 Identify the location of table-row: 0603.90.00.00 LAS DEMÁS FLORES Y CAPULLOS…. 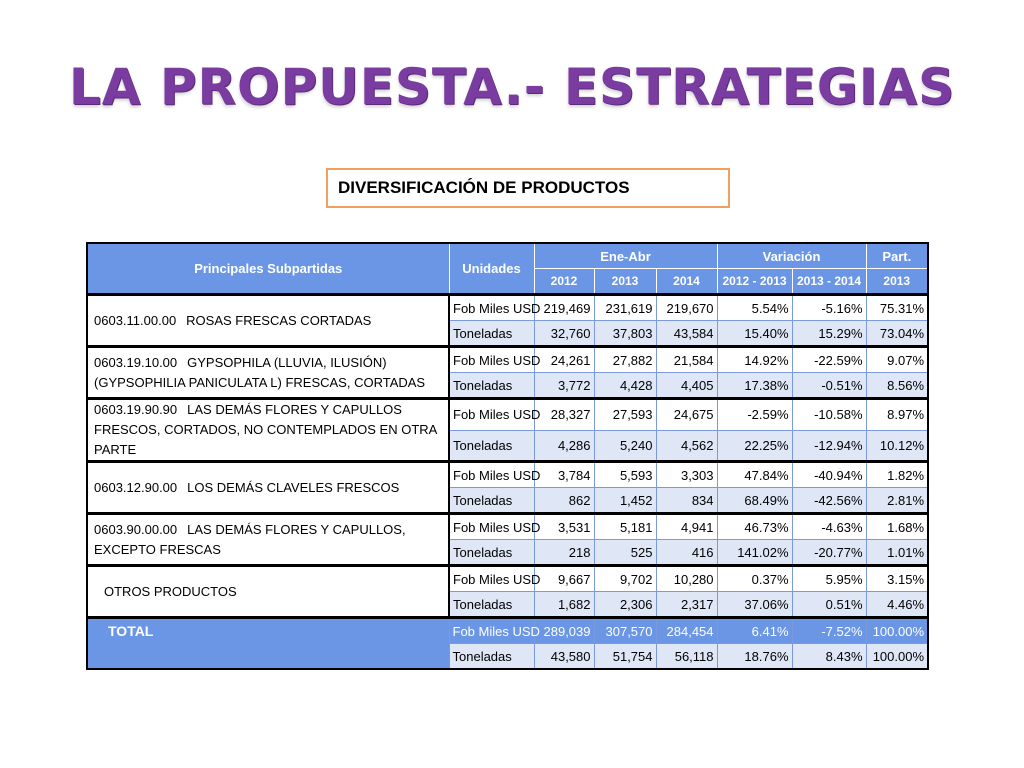
(507, 539).